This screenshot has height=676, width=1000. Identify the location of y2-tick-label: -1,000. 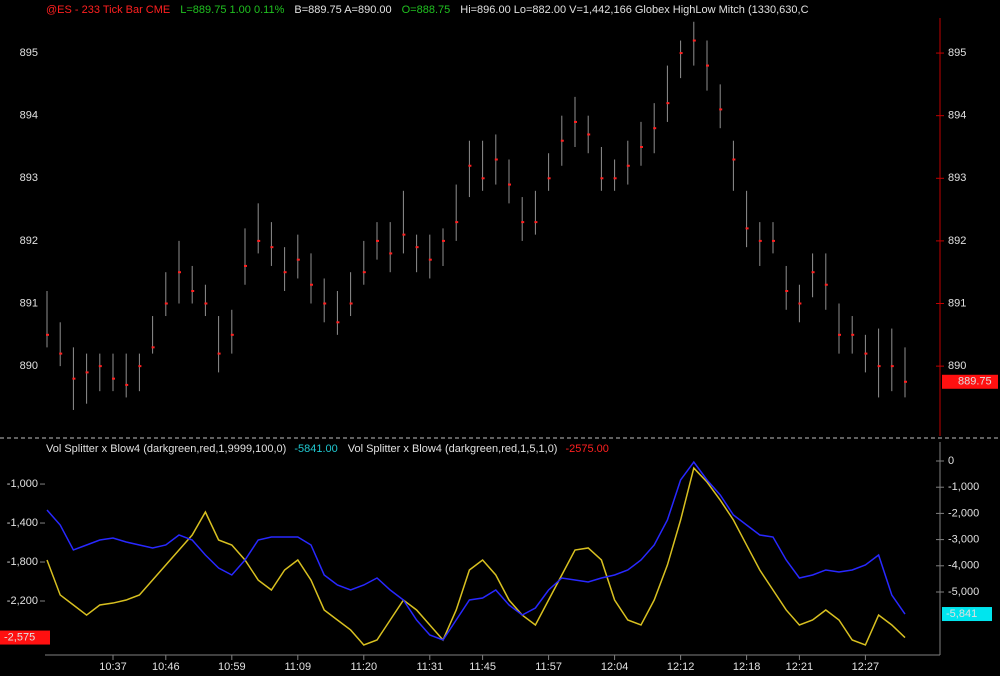
(963, 487).